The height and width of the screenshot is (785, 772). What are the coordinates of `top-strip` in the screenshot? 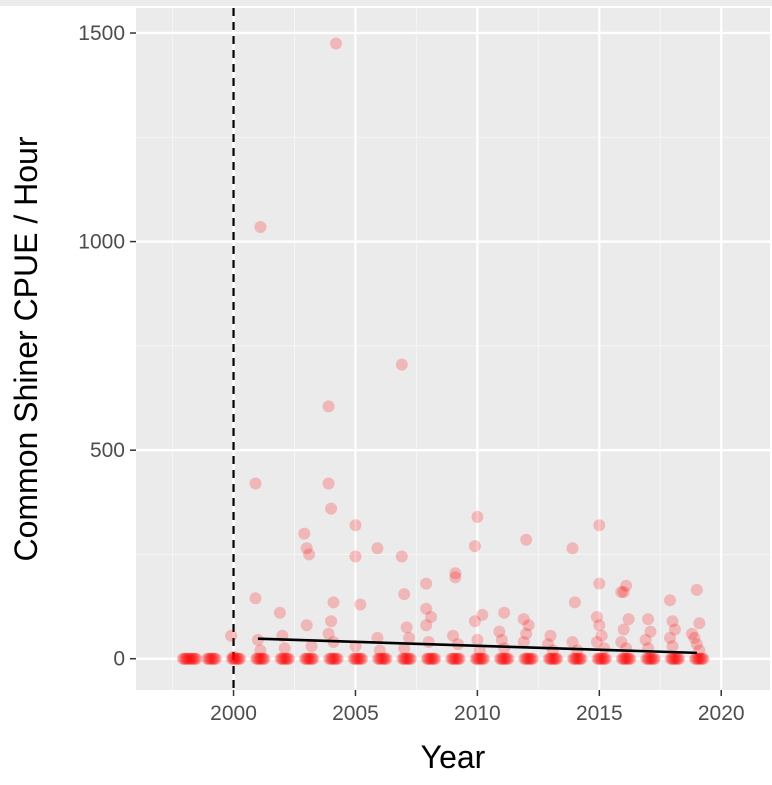 It's located at (386, 3).